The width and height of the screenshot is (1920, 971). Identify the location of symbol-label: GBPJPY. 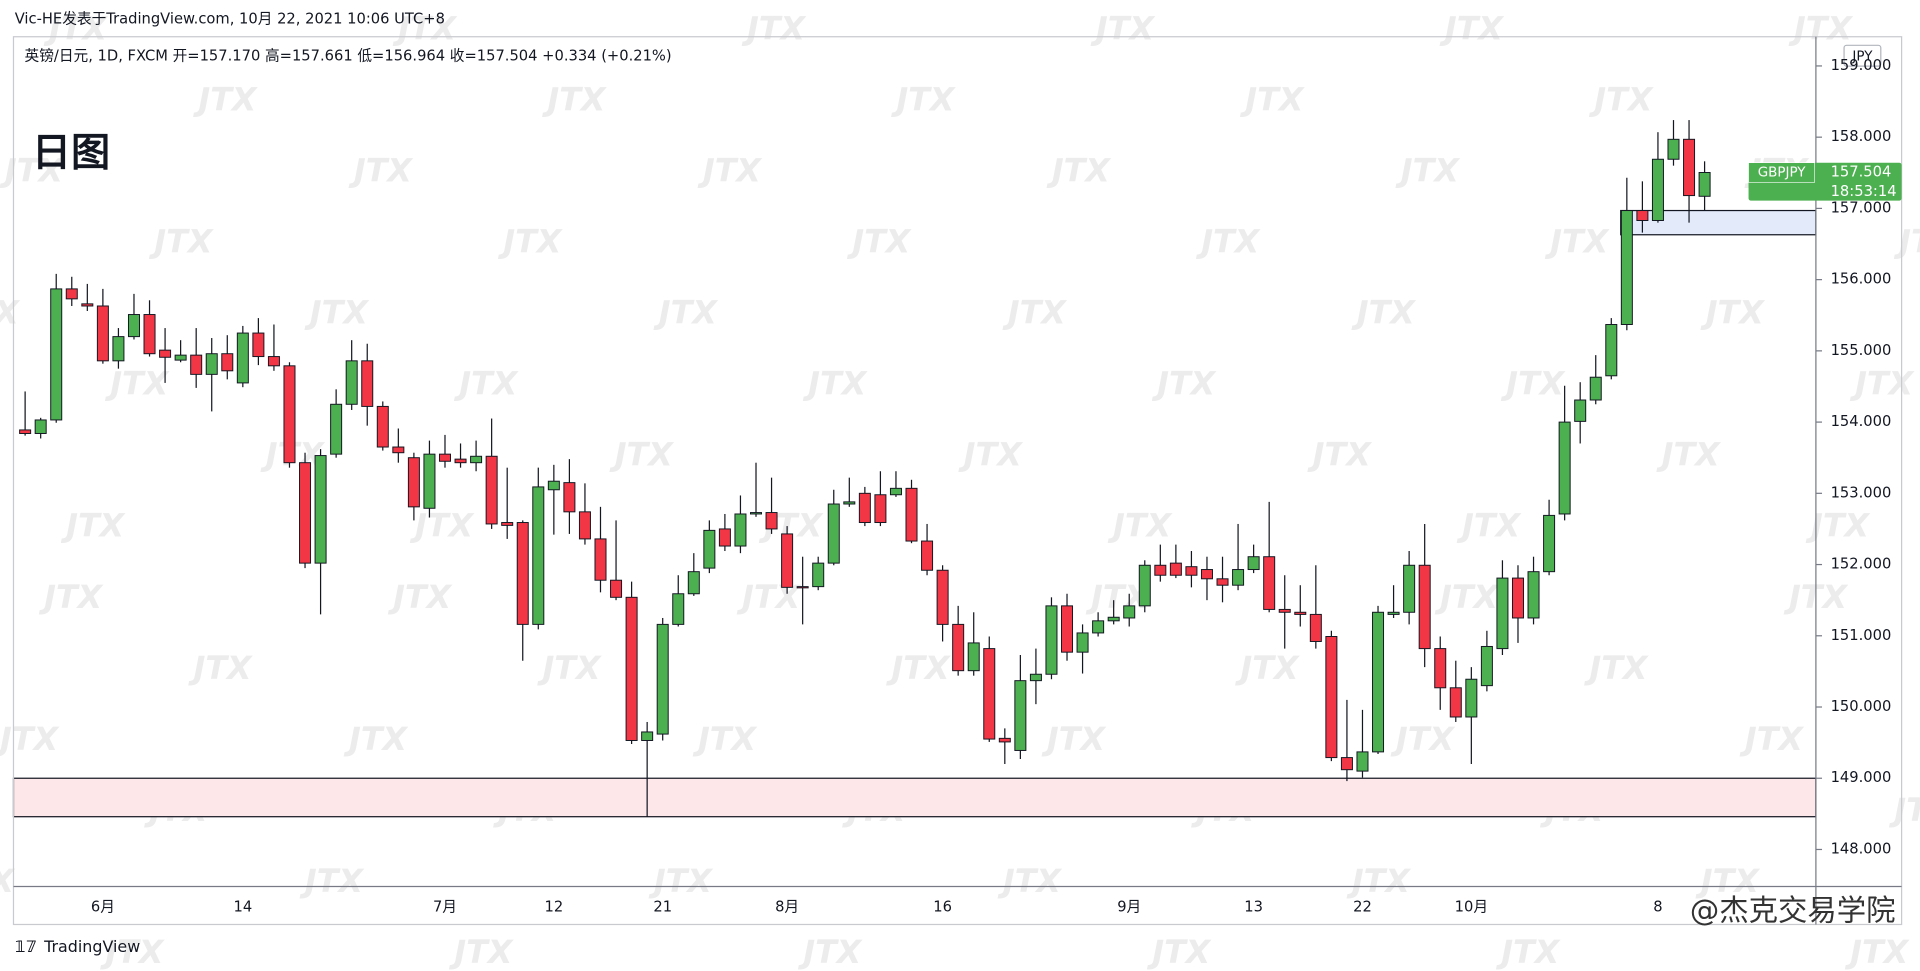
(1782, 172).